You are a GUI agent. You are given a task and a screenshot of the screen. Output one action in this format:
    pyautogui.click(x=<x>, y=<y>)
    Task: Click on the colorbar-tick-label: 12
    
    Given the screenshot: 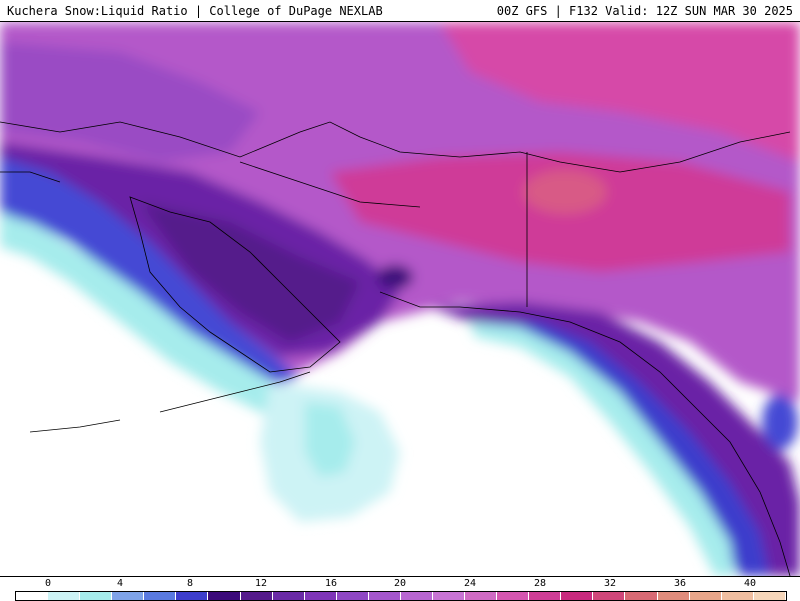 What is the action you would take?
    pyautogui.click(x=261, y=583)
    